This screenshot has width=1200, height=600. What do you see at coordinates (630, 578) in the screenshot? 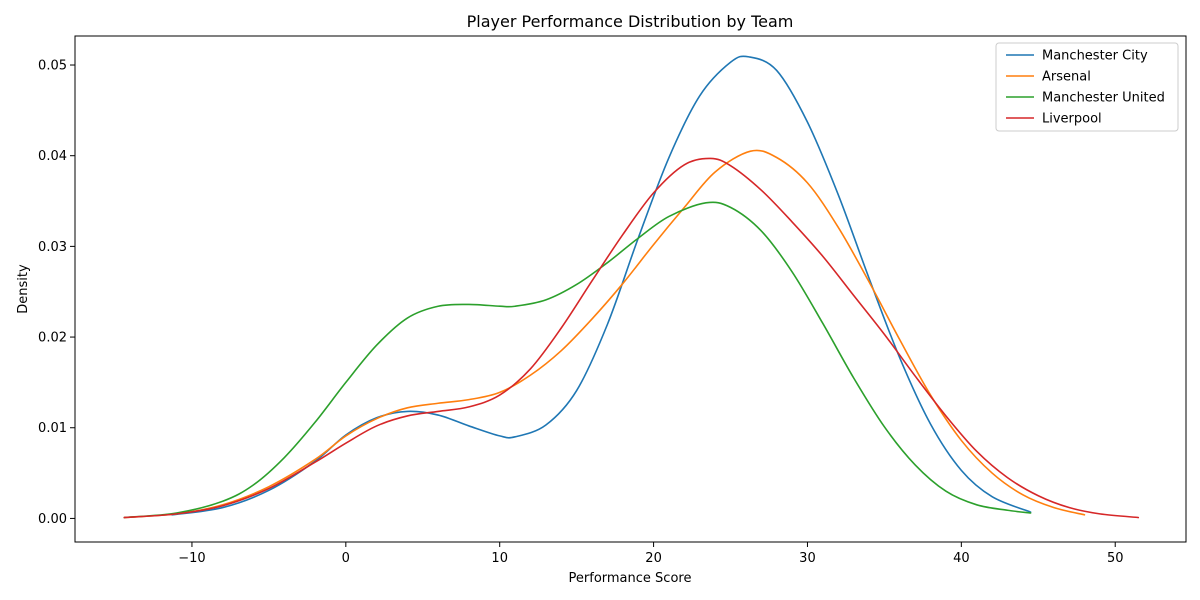
I see `x-axis-title: Performance Score` at bounding box center [630, 578].